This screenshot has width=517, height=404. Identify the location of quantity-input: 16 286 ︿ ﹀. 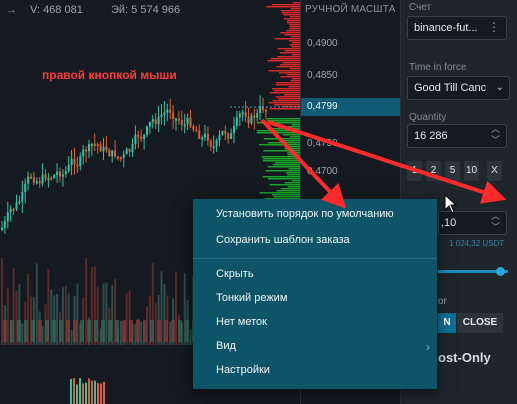
(457, 136).